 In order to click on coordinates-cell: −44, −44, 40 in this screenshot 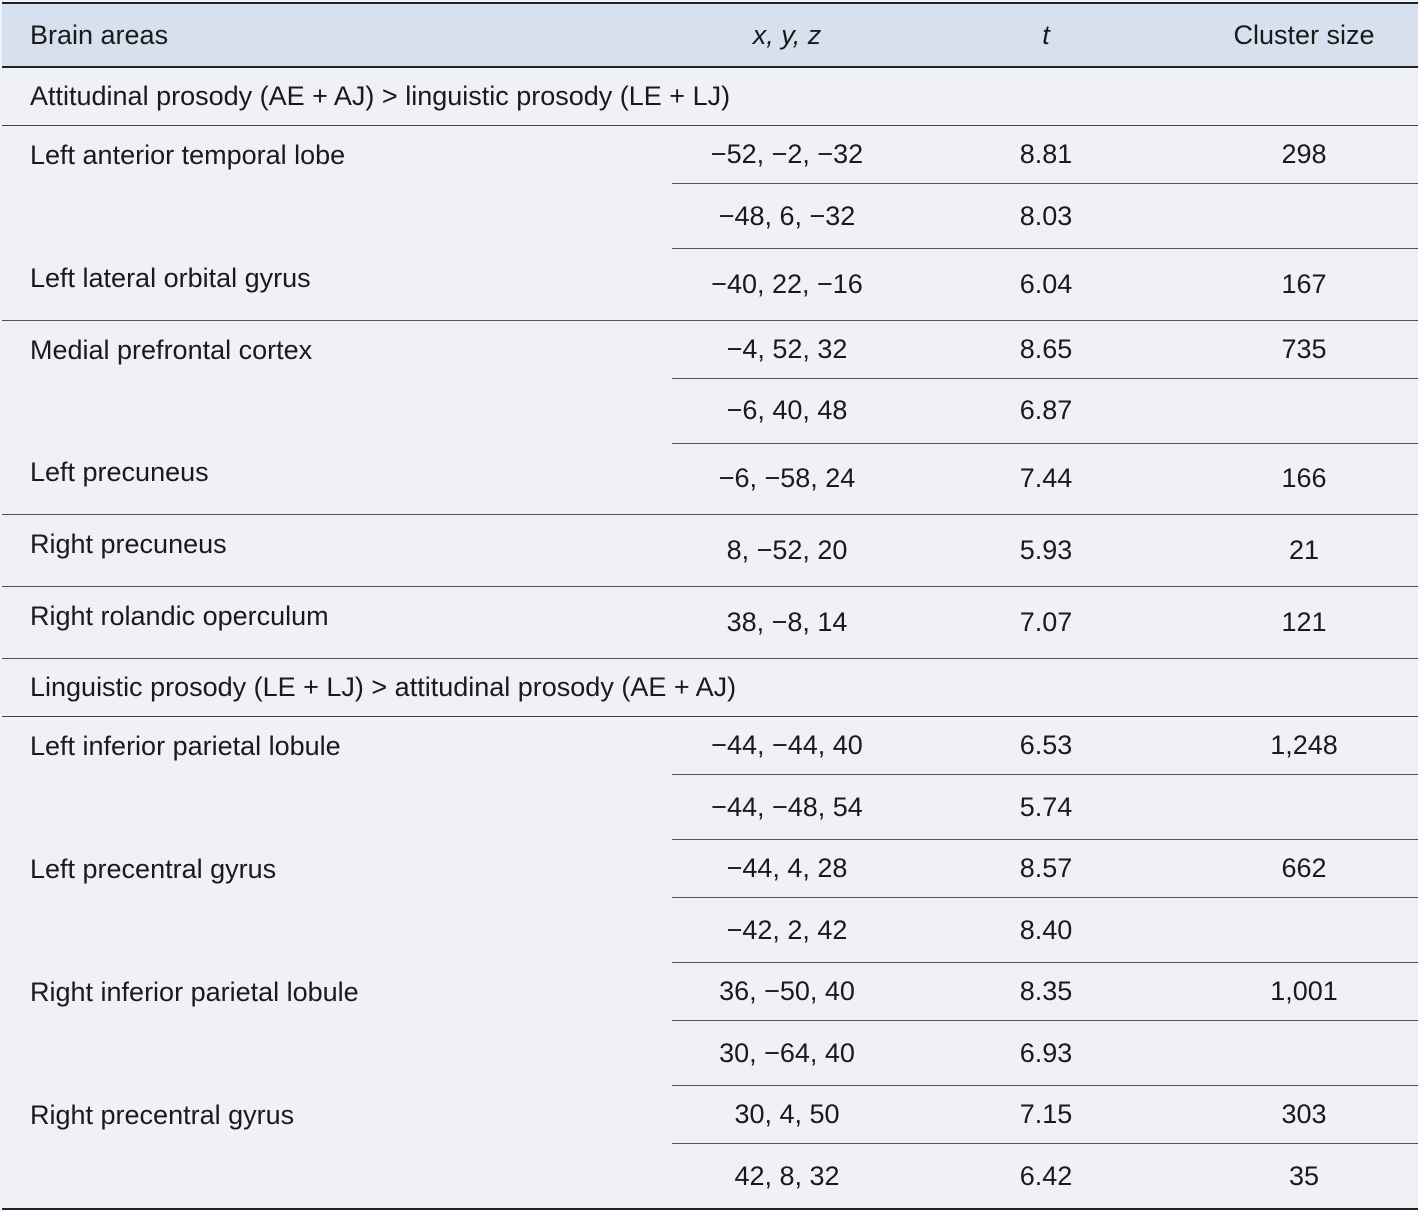, I will do `click(787, 745)`.